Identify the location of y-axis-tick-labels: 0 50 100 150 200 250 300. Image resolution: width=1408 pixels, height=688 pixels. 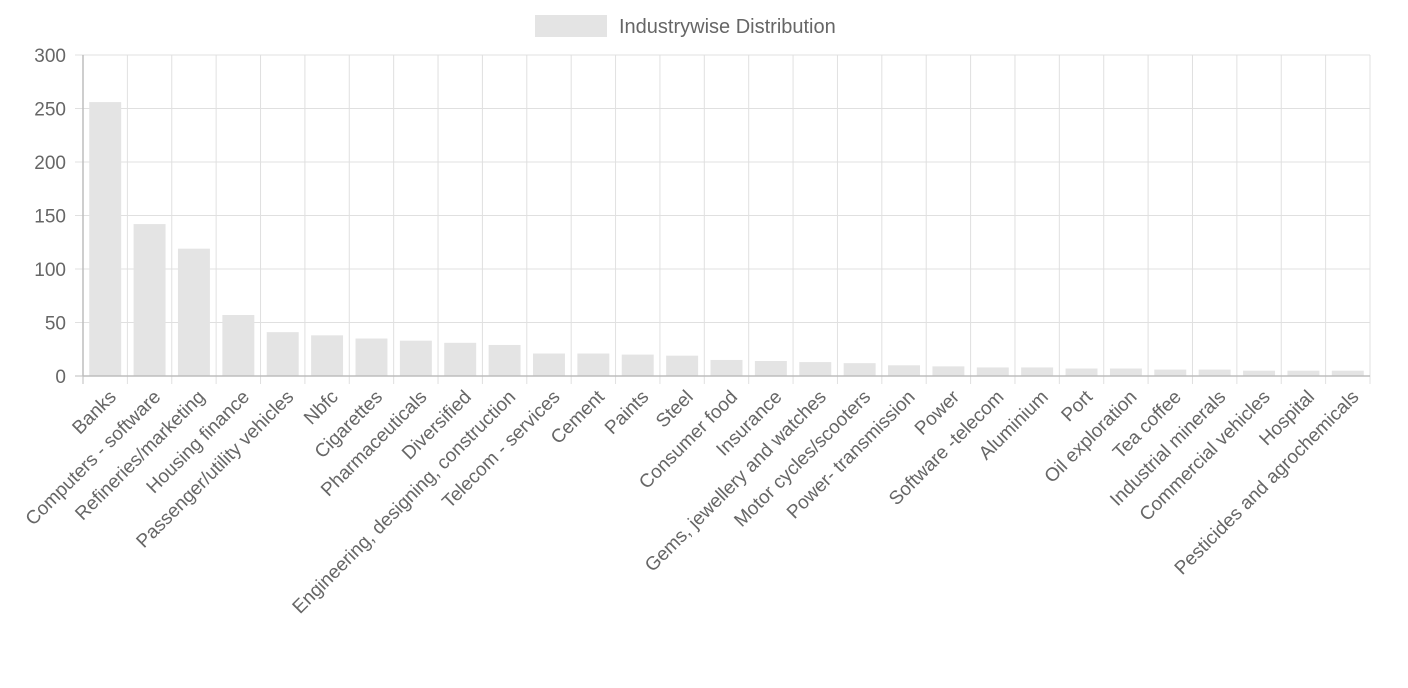
(50, 217).